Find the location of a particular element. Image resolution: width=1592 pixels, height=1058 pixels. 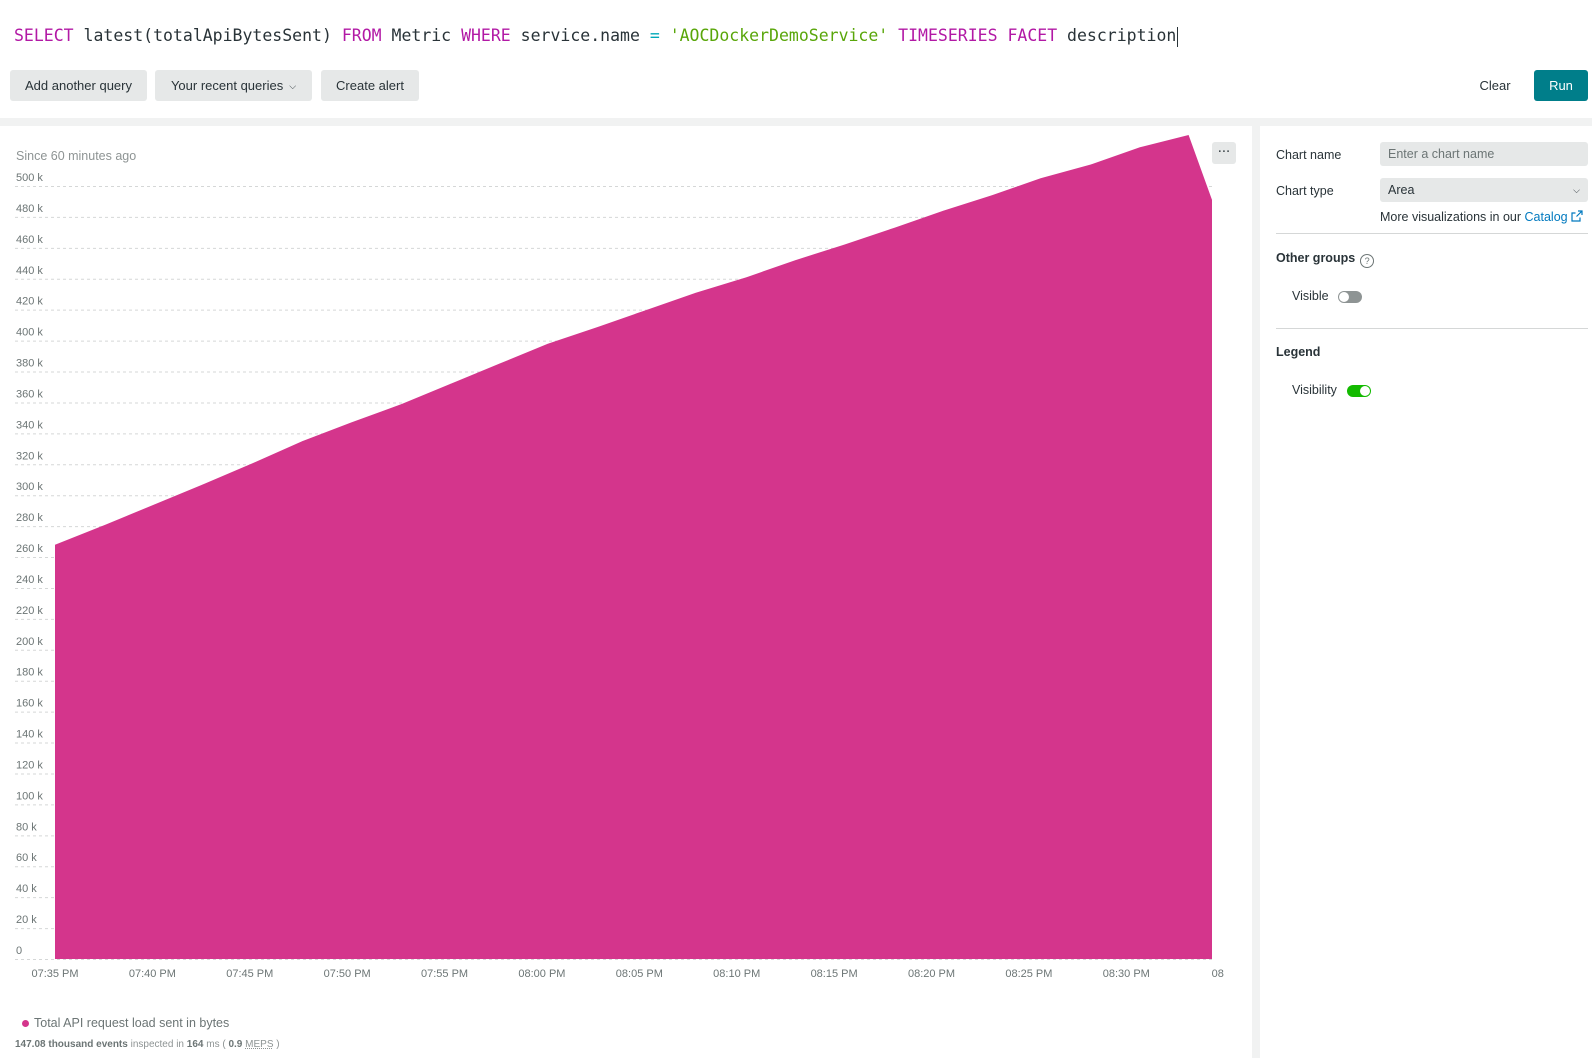

x-tick-label: 07:55 PM is located at coordinates (444, 974).